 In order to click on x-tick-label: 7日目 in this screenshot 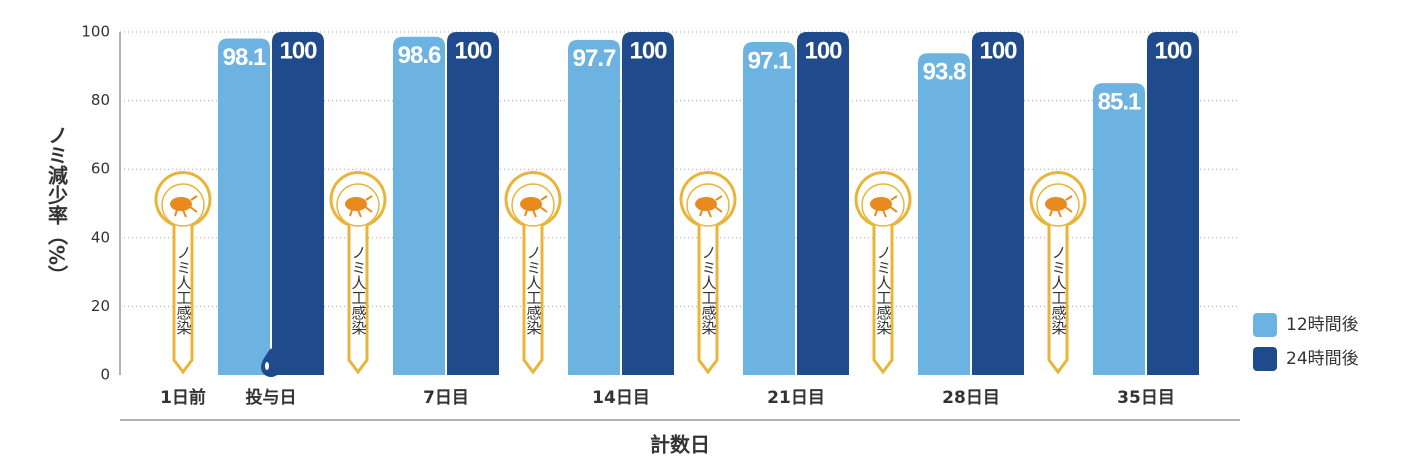, I will do `click(446, 398)`.